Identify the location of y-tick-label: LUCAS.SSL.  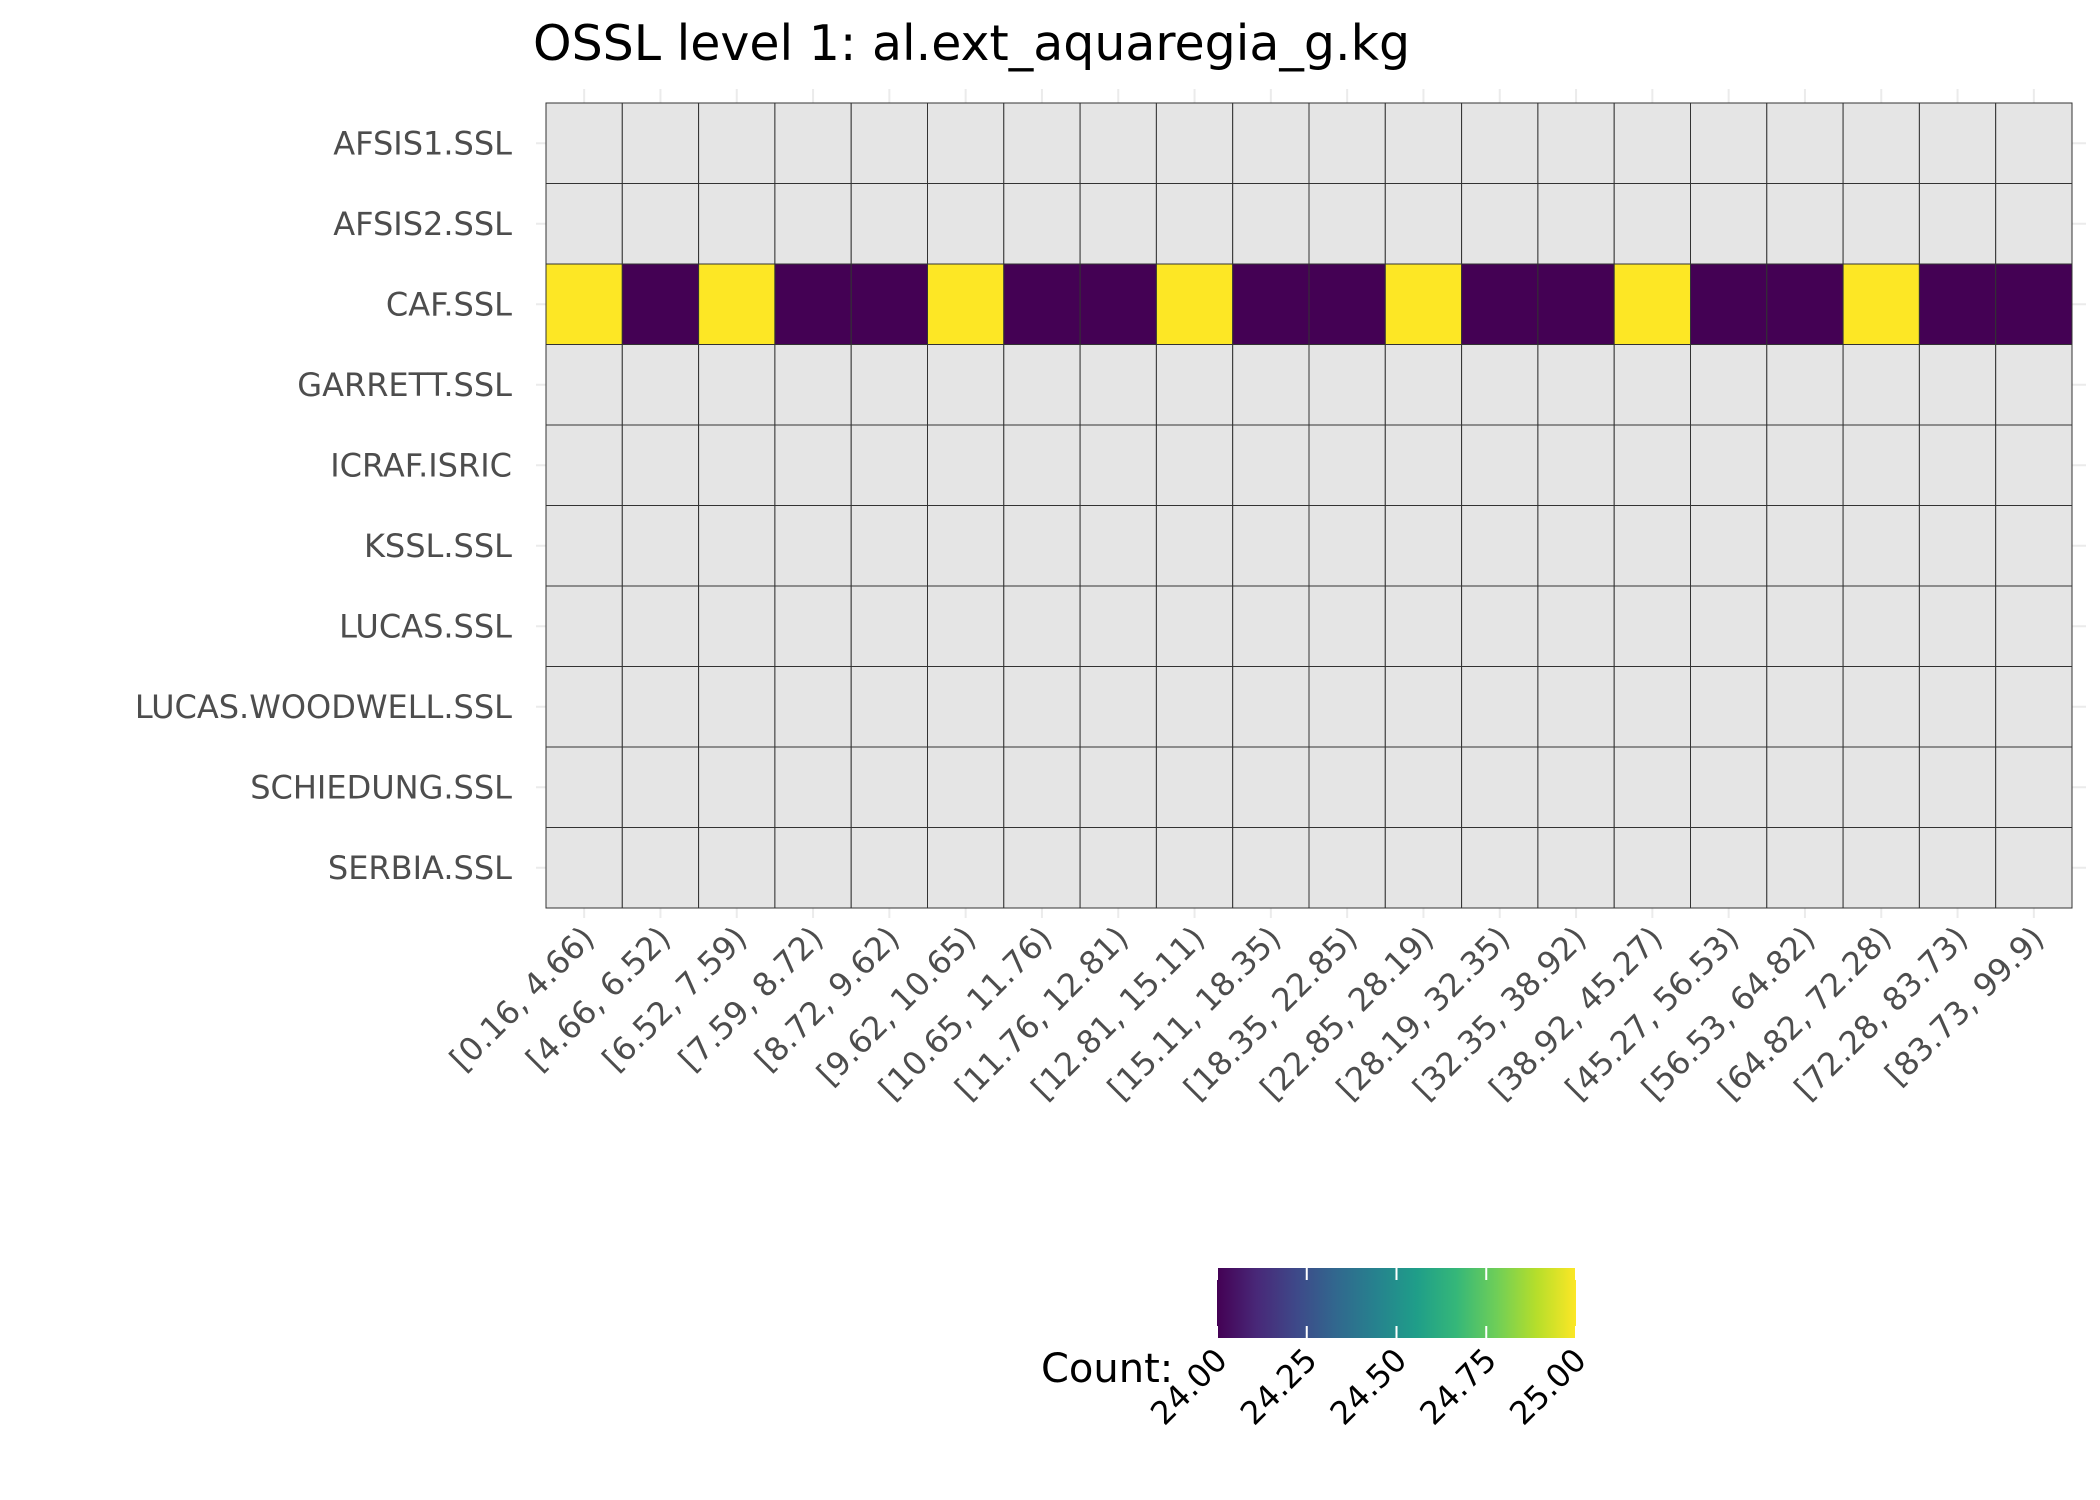
(425, 626).